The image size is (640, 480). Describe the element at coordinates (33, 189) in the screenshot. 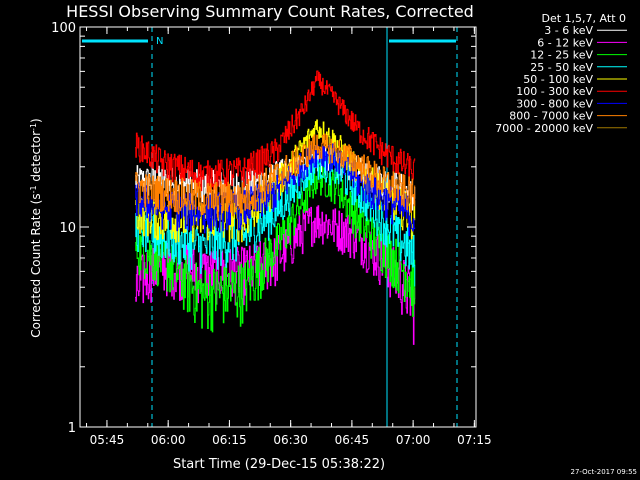

I see `y-axis-label-sup1: -1` at that location.